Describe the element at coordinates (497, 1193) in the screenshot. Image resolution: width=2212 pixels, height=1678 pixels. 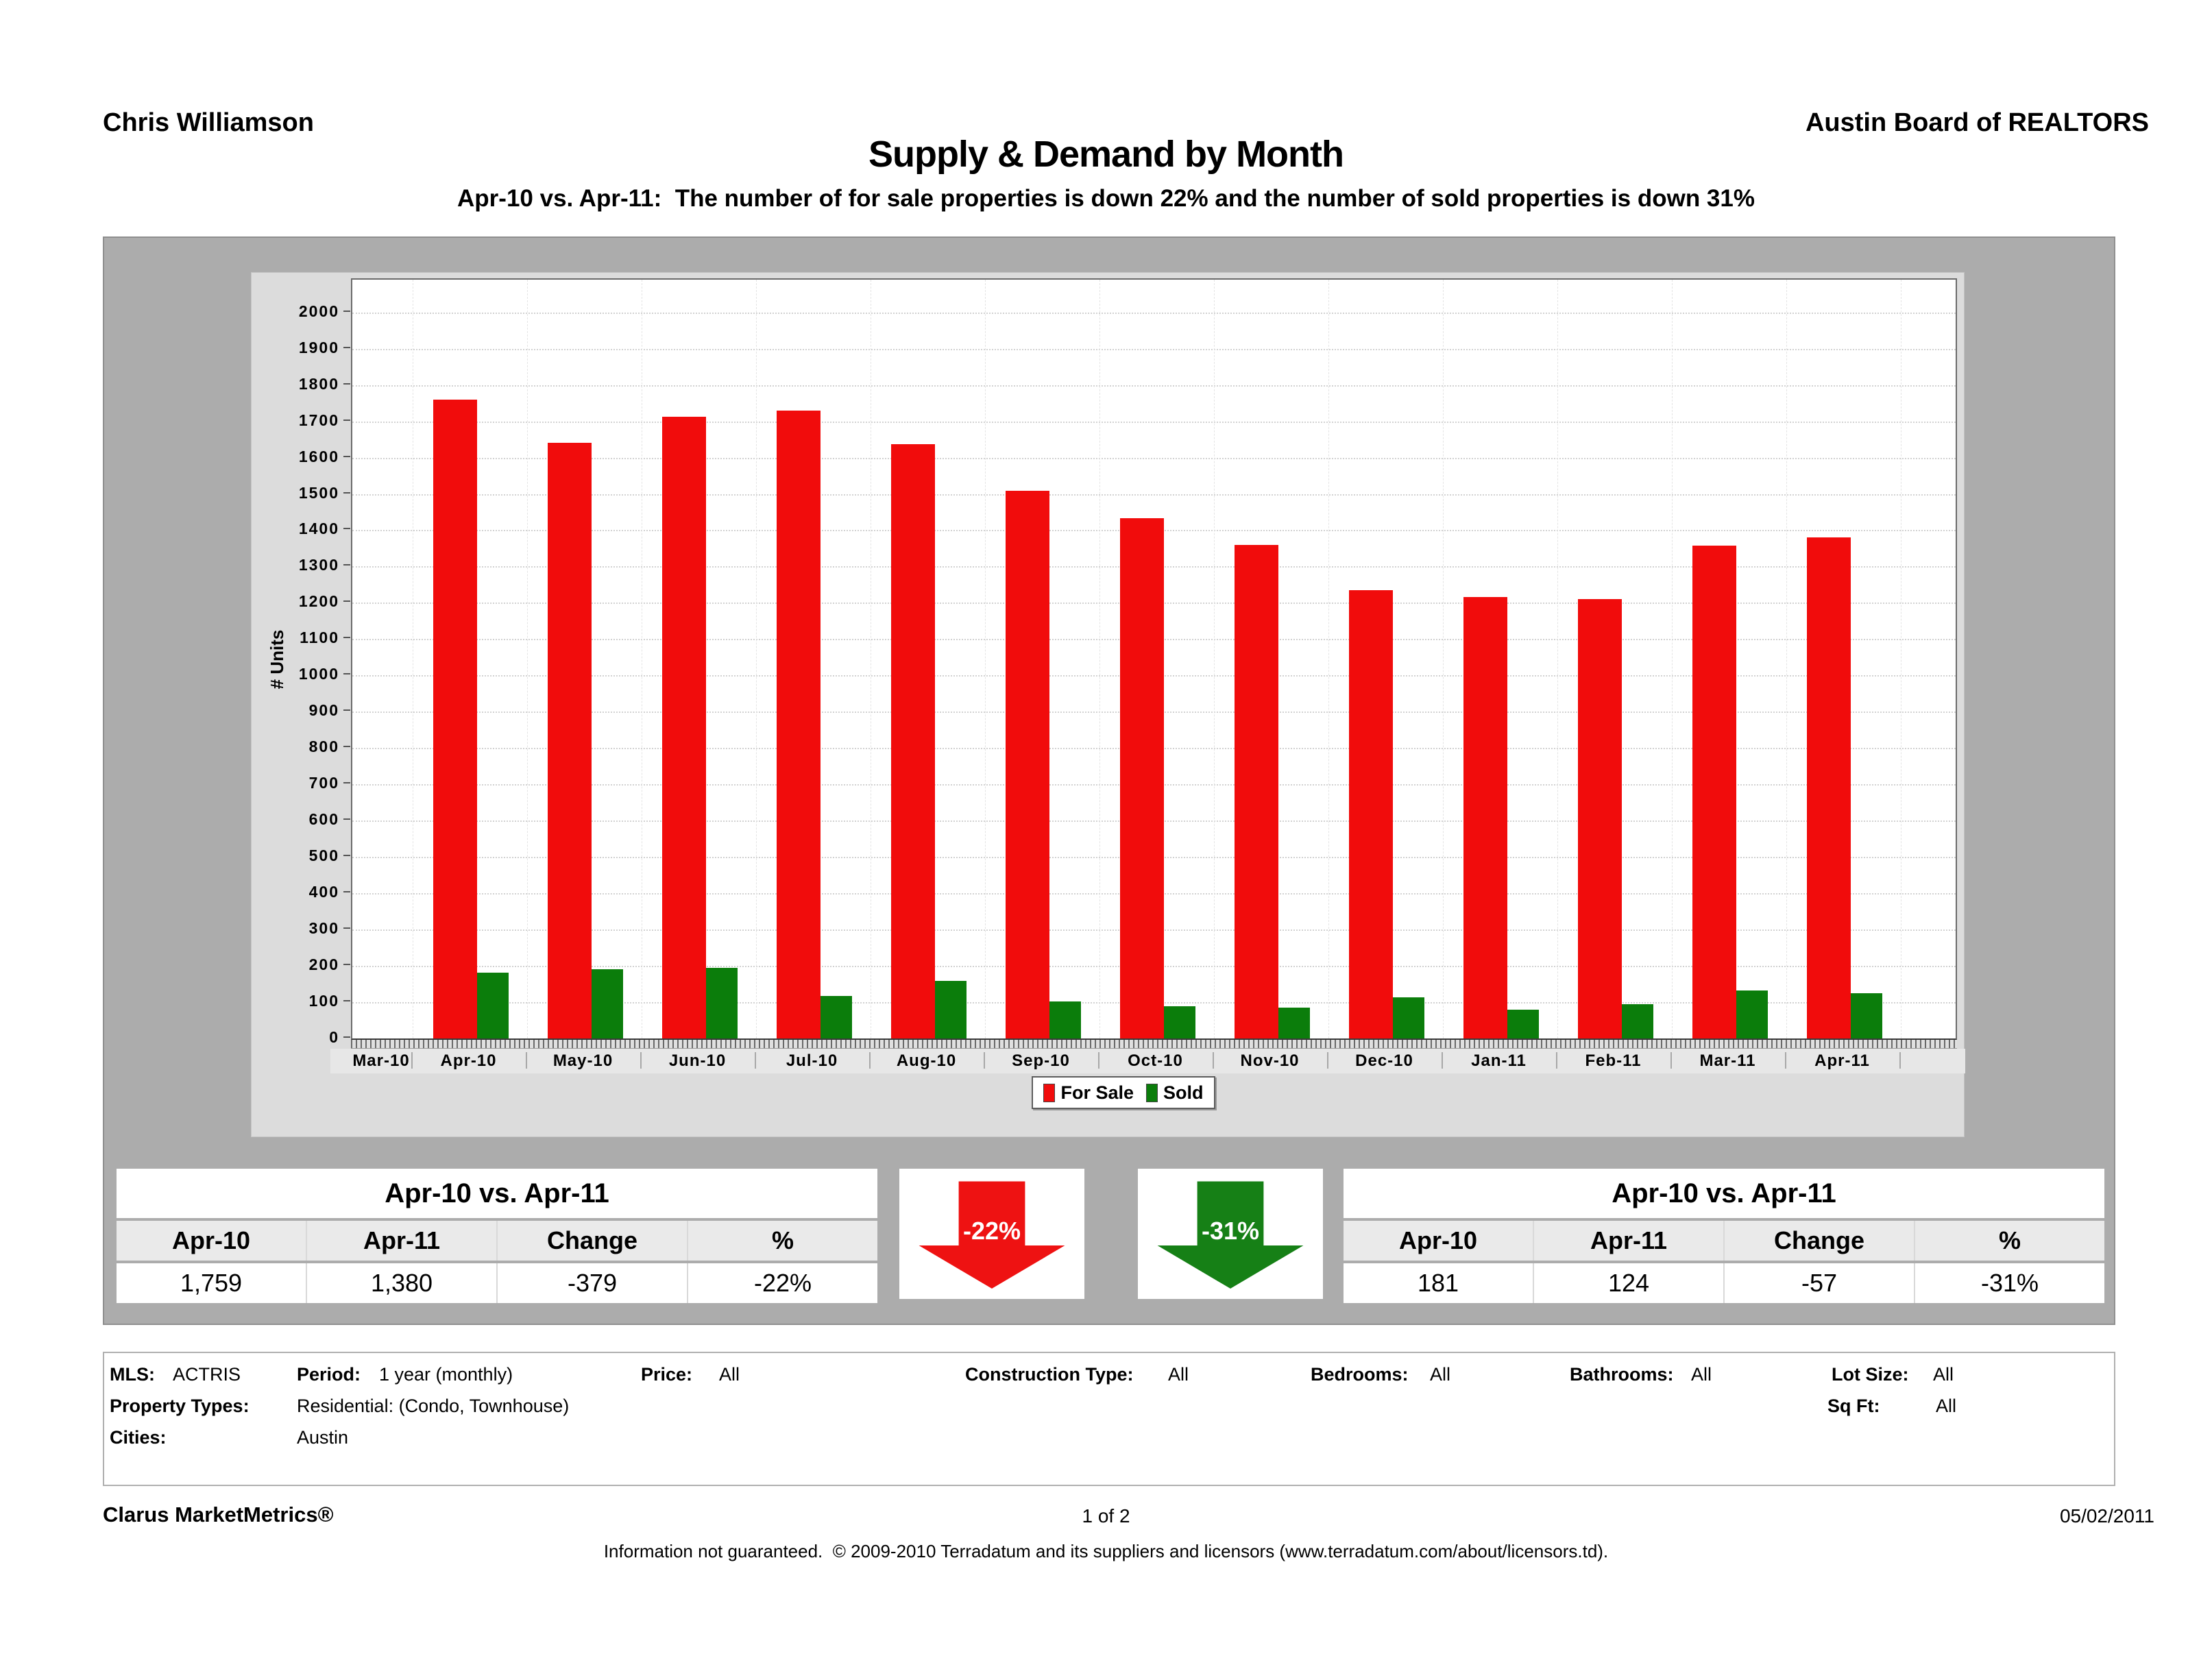
I see `summary-table-title: Apr-10 vs. Apr-11` at that location.